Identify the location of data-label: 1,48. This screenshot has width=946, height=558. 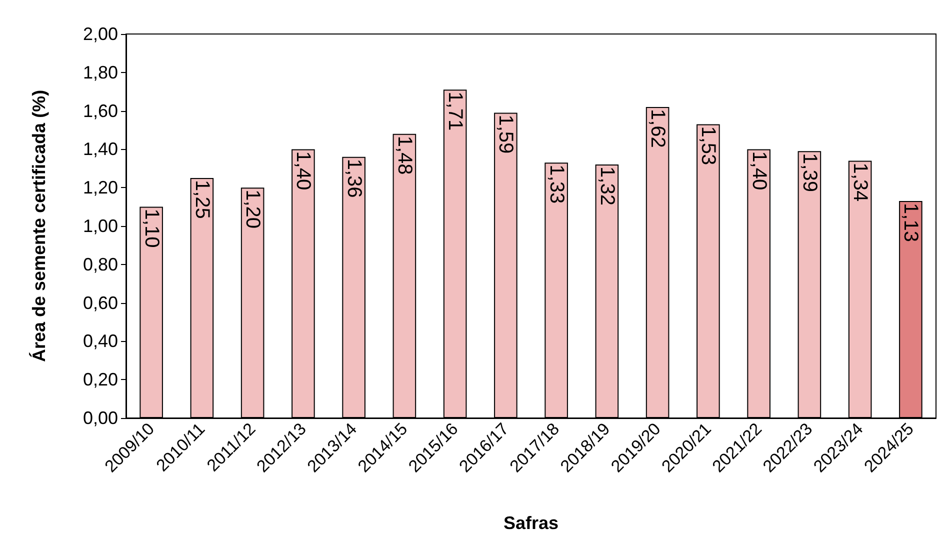
(404, 155).